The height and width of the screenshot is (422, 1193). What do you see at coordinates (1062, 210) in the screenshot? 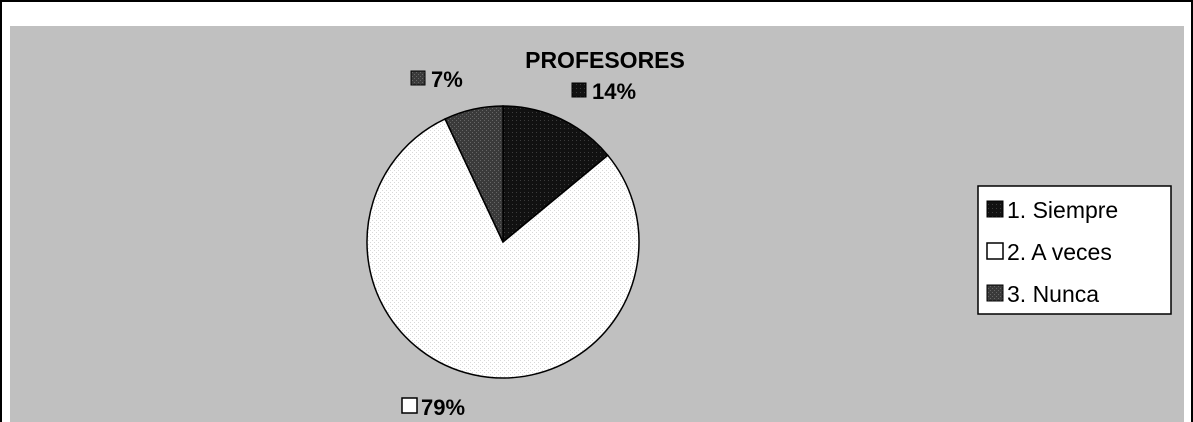
I see `legend-label-siempre: 1. Siempre` at bounding box center [1062, 210].